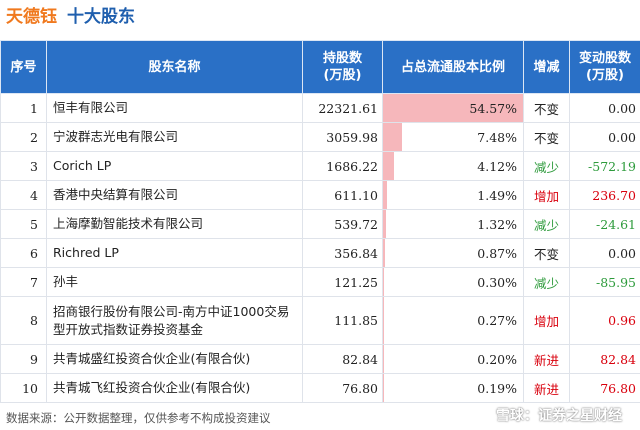 This screenshot has height=430, width=640. What do you see at coordinates (604, 67) in the screenshot?
I see `col-header-delta: 变动股数 (万股)` at bounding box center [604, 67].